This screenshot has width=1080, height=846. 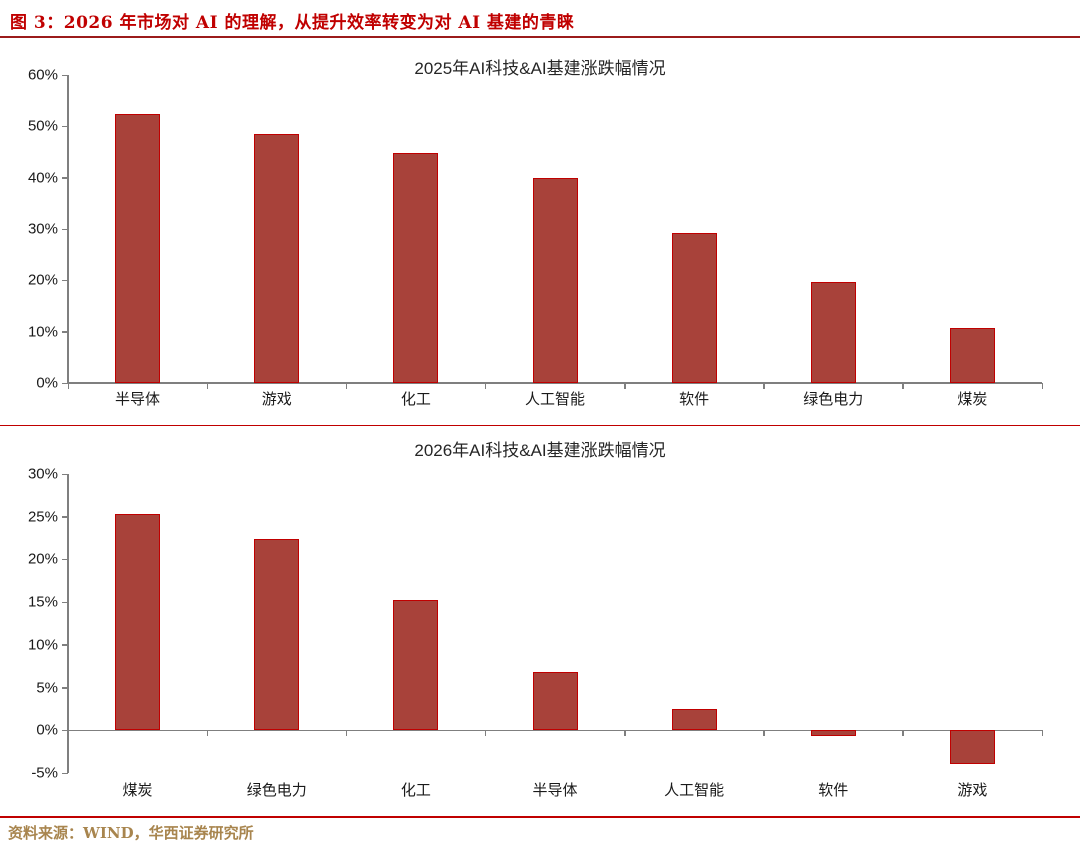 What do you see at coordinates (42, 75) in the screenshot?
I see `y-axis-tick-label: 60%` at bounding box center [42, 75].